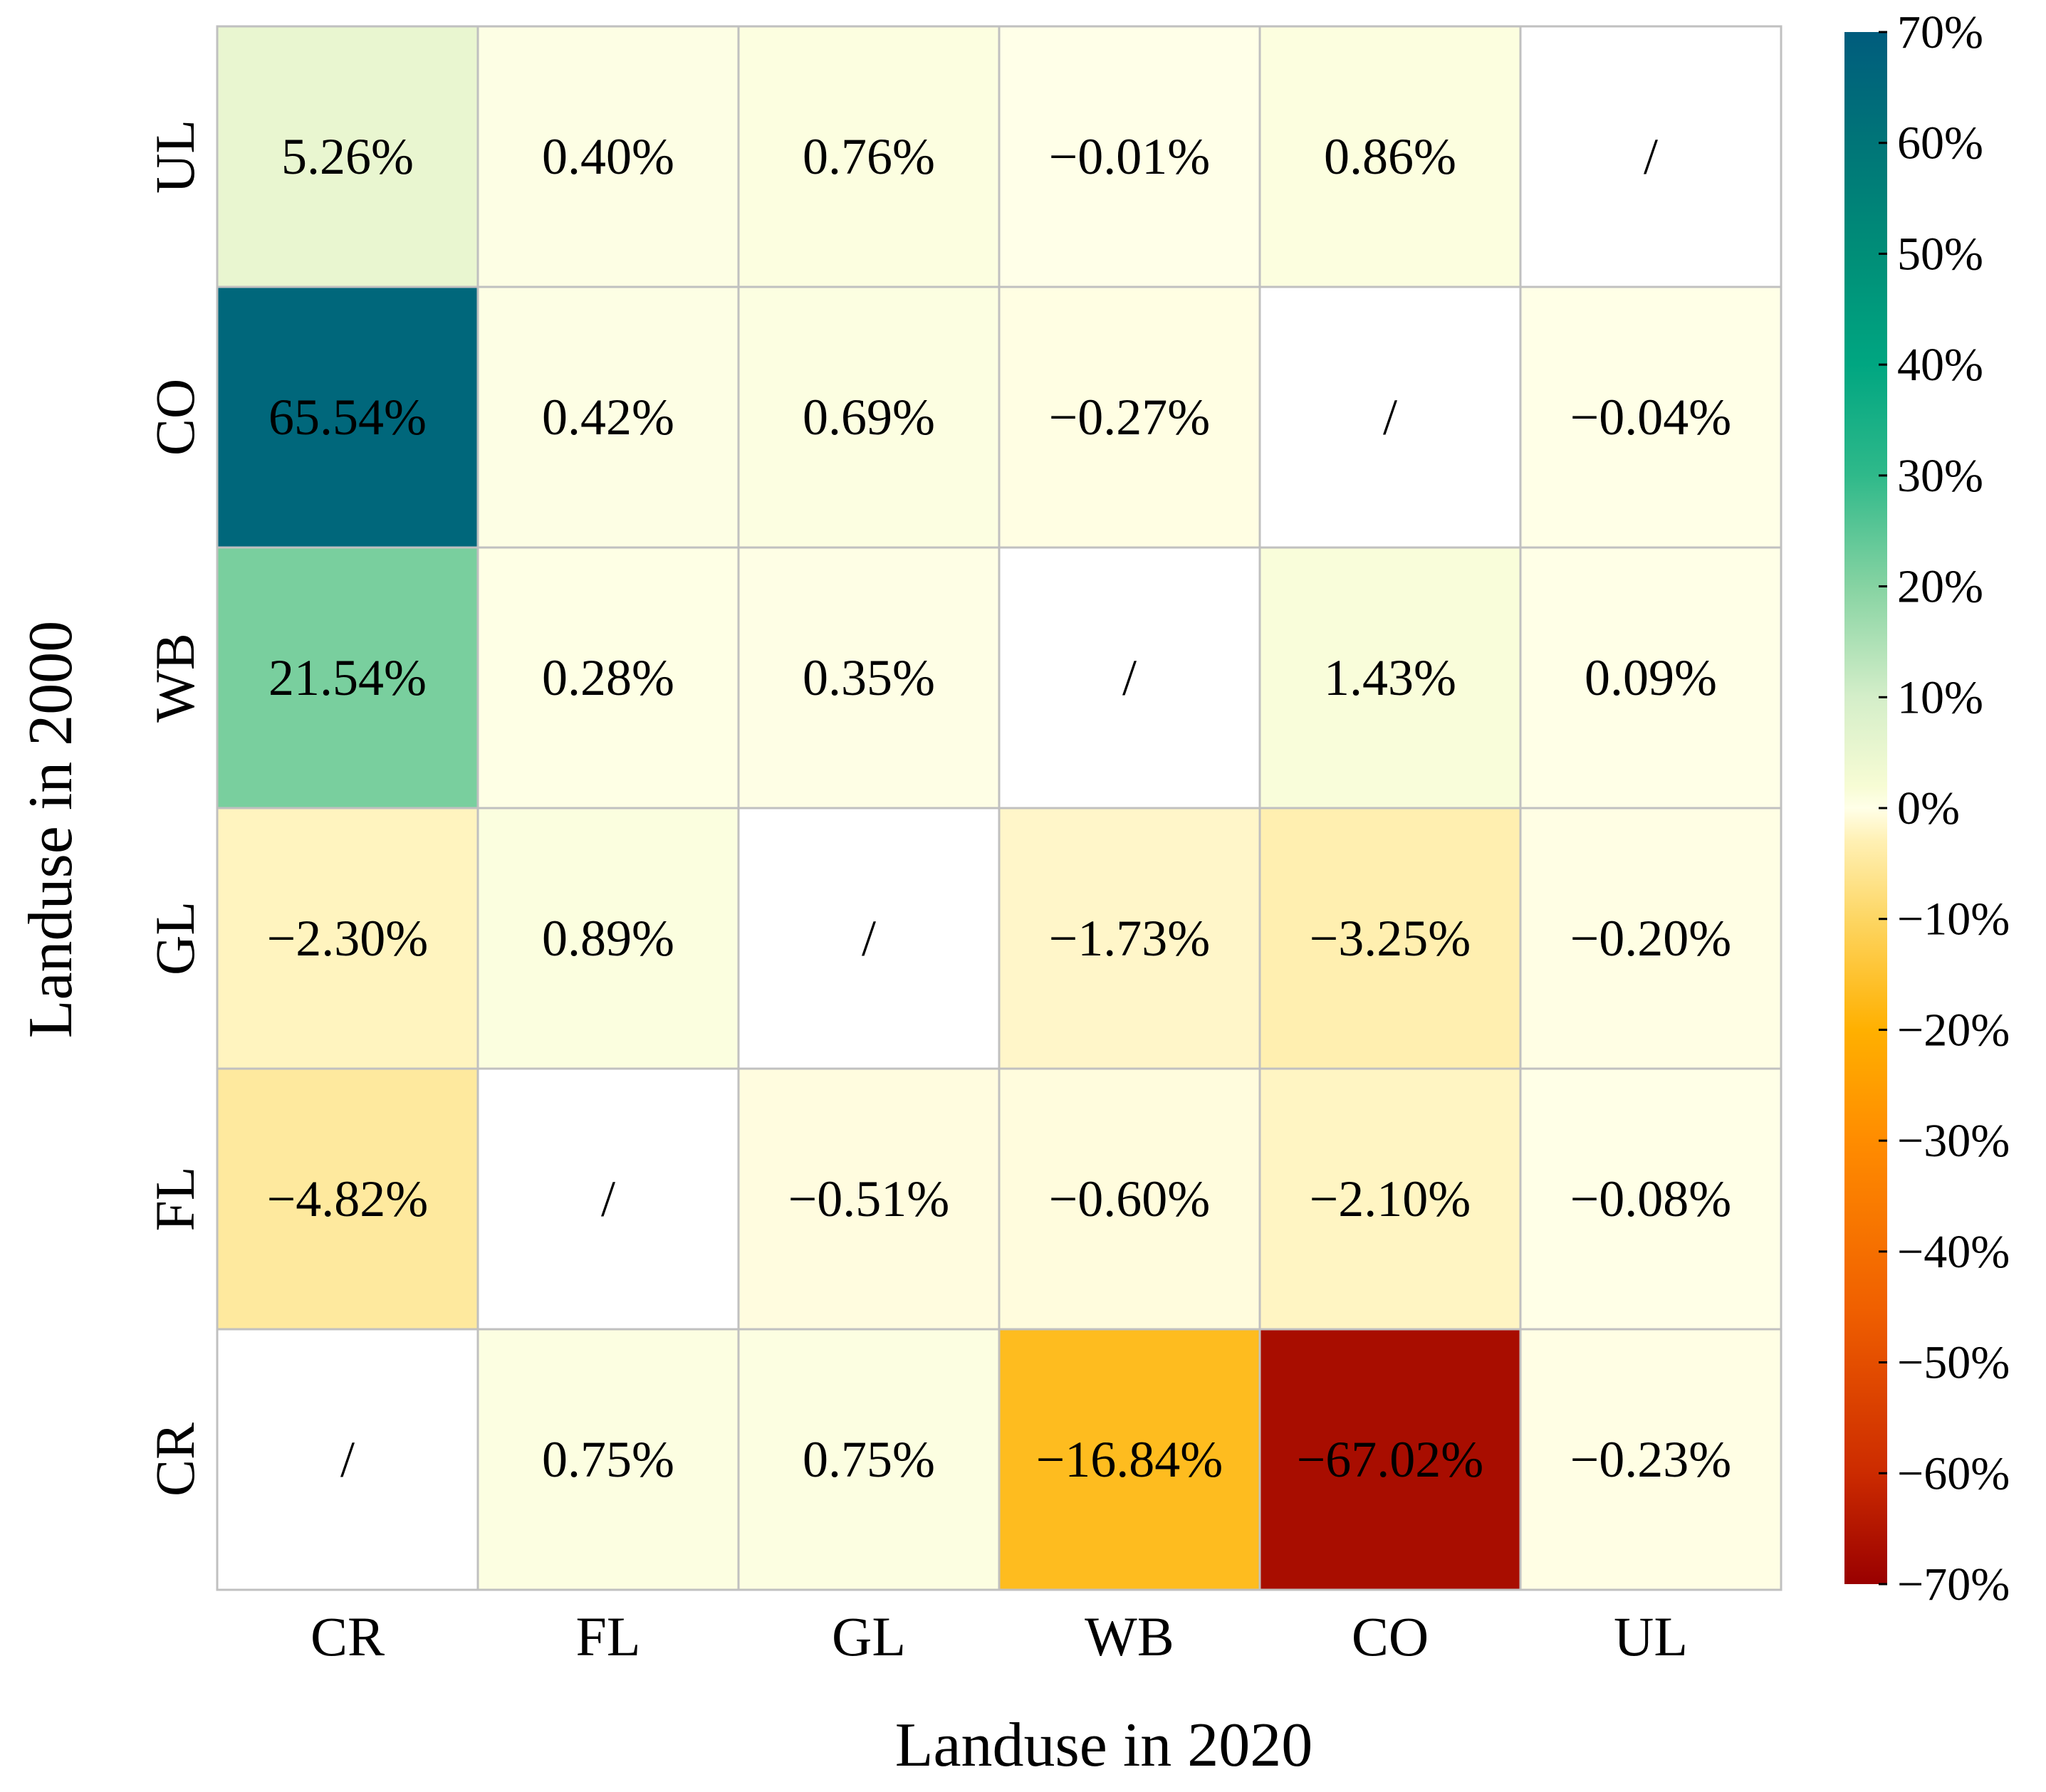  I want to click on colorbar-tick-label: 0%, so click(1929, 808).